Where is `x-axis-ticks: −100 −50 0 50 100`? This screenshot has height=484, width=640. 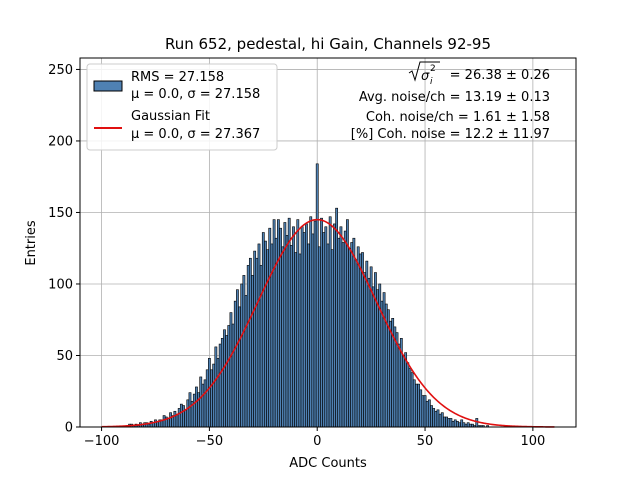 x-axis-ticks: −100 −50 0 50 100 is located at coordinates (314, 438).